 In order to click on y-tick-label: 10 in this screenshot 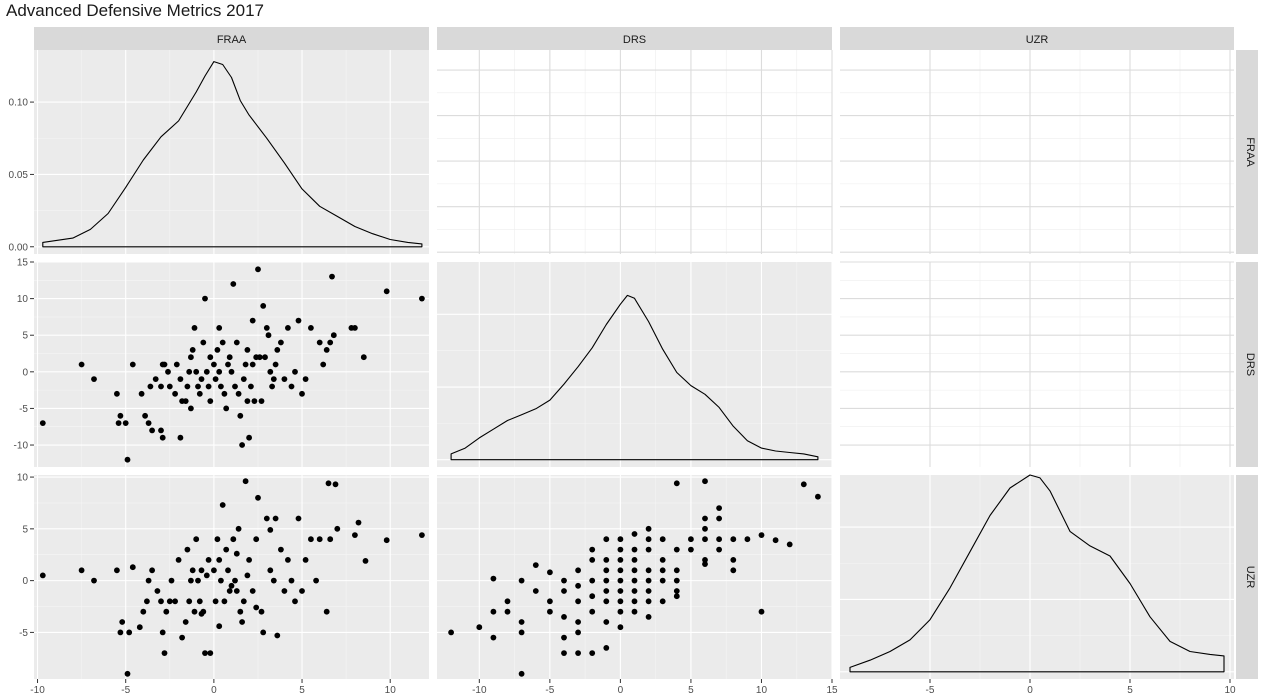, I will do `click(23, 299)`.